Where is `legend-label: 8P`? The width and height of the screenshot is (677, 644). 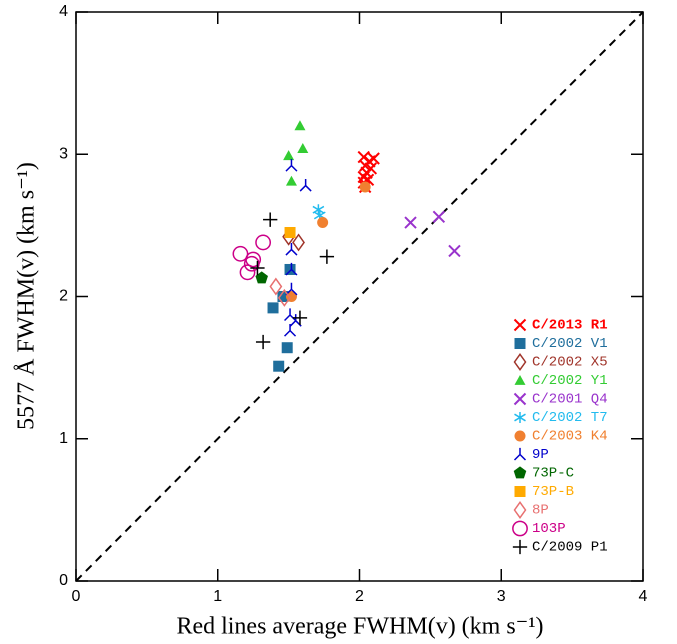
legend-label: 8P is located at coordinates (540, 511).